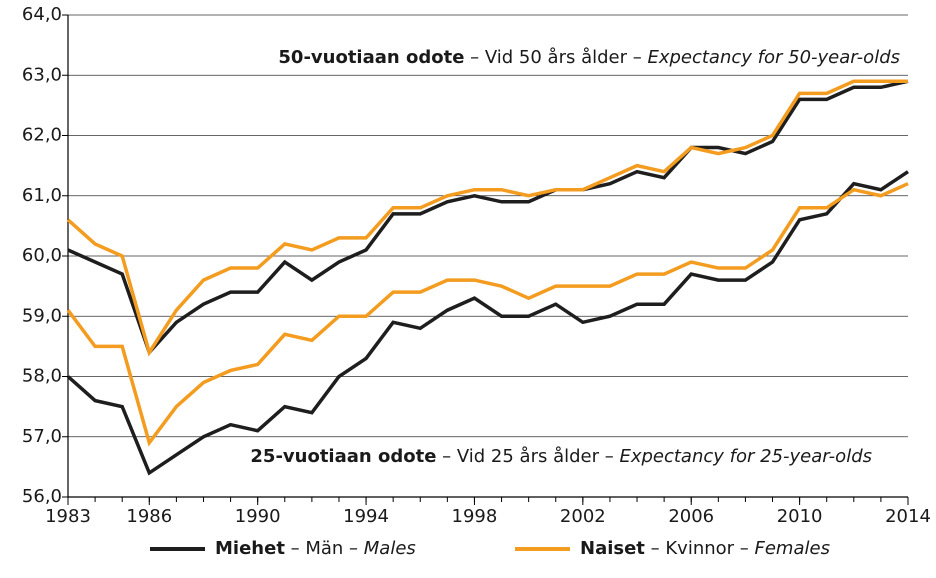 The width and height of the screenshot is (936, 578). Describe the element at coordinates (258, 516) in the screenshot. I see `x-tick-label: 1990` at that location.